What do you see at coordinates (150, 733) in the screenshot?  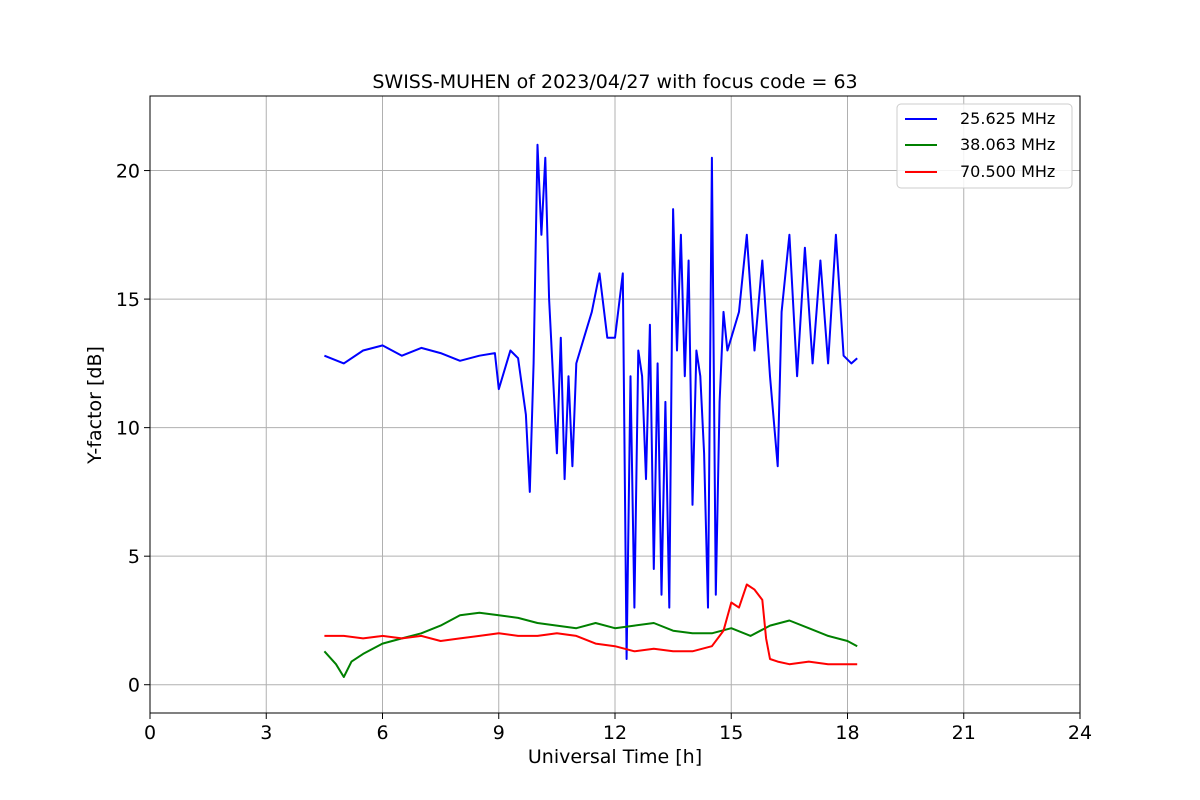 I see `x-tick-label: 0` at bounding box center [150, 733].